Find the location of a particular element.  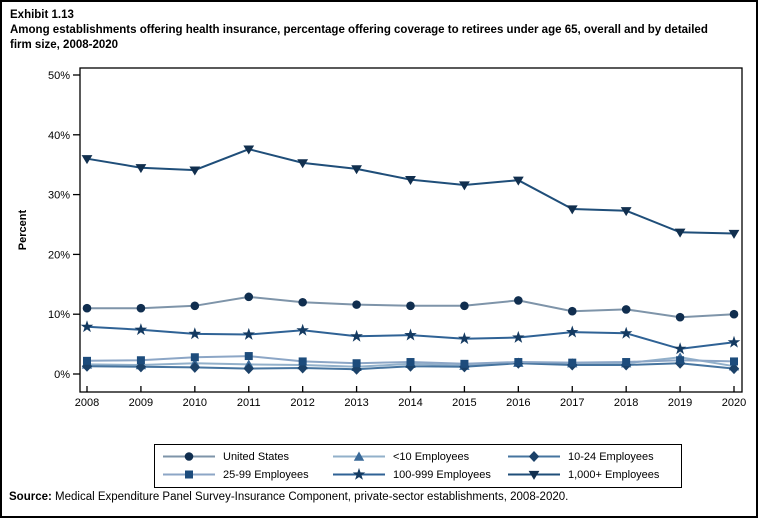

series-25-99-employees is located at coordinates (411, 360).